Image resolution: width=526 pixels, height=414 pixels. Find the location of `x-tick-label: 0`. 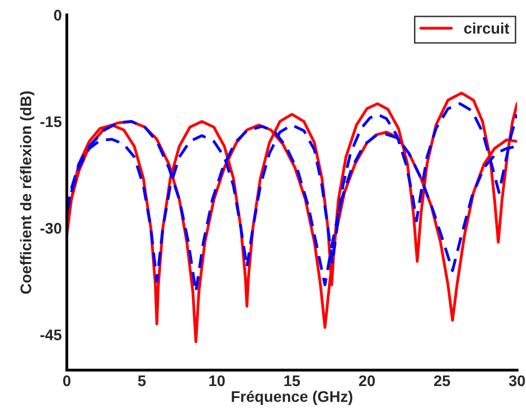

x-tick-label: 0 is located at coordinates (66, 380).